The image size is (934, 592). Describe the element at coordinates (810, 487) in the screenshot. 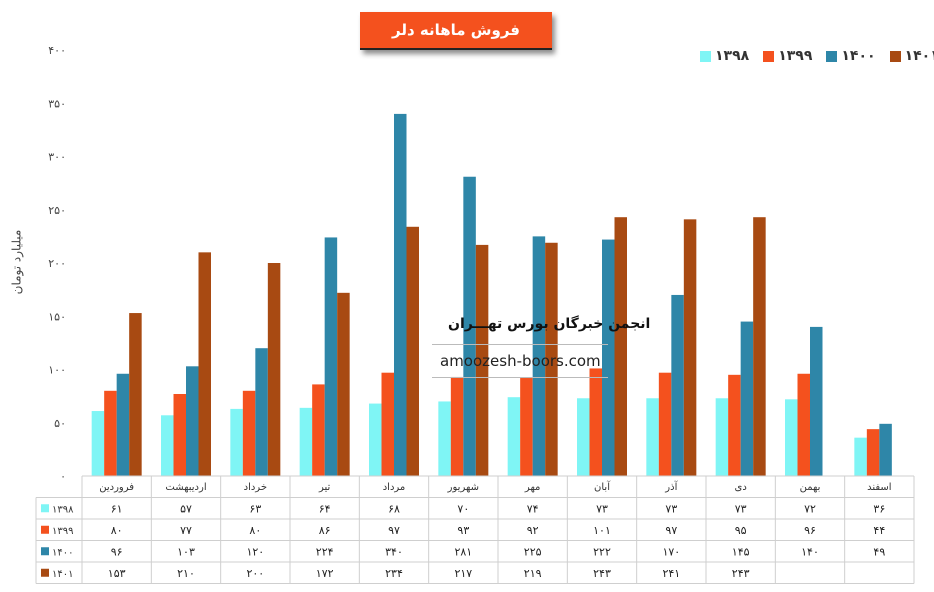

I see `category-label: بهمن` at that location.